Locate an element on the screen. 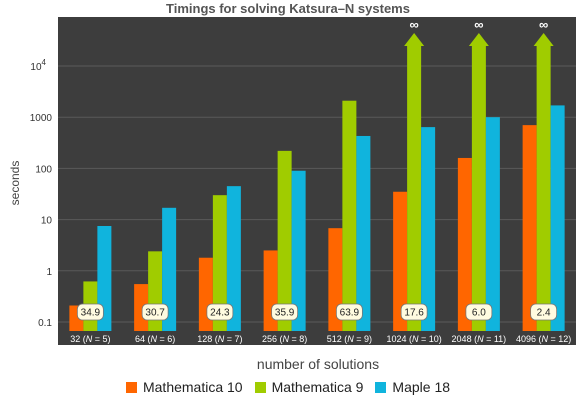 Image resolution: width=576 pixels, height=405 pixels. y-tick-label: 1 is located at coordinates (49, 272).